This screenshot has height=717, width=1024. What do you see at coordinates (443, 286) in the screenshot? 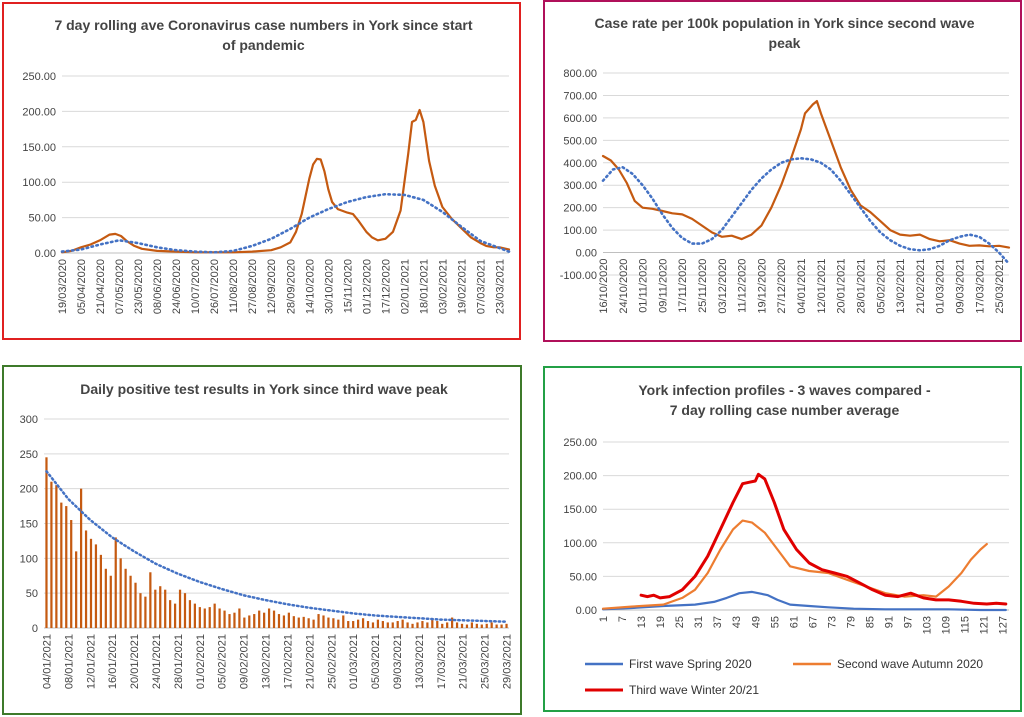
I see `x-tick-label: 03/02/2021` at bounding box center [443, 286].